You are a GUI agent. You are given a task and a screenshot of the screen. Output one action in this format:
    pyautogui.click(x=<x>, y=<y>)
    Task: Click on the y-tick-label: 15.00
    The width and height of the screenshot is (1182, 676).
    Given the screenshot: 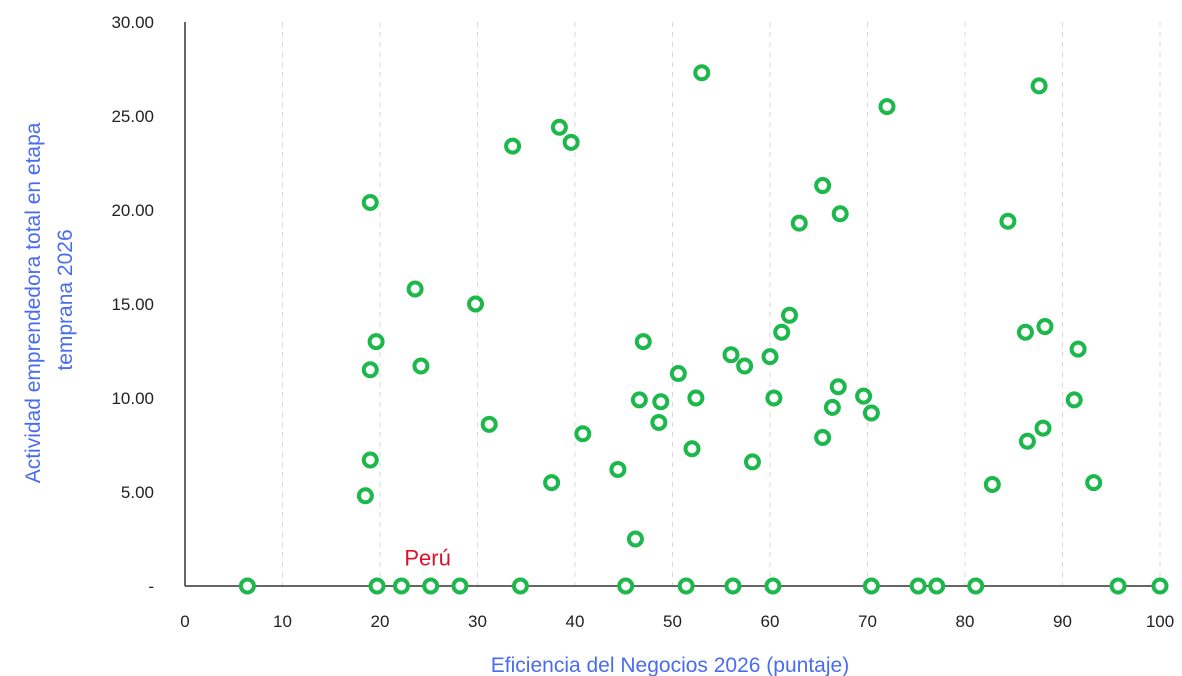 What is the action you would take?
    pyautogui.click(x=132, y=304)
    